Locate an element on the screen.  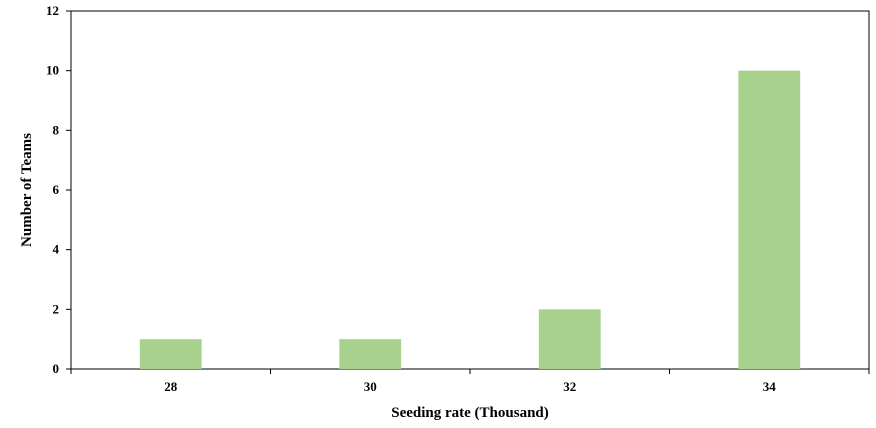
x-tick-label-28: 28 is located at coordinates (171, 386).